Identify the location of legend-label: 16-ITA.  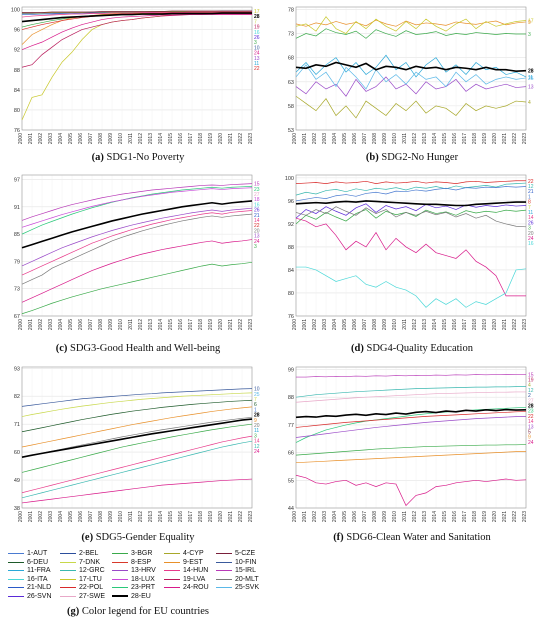
(37, 579).